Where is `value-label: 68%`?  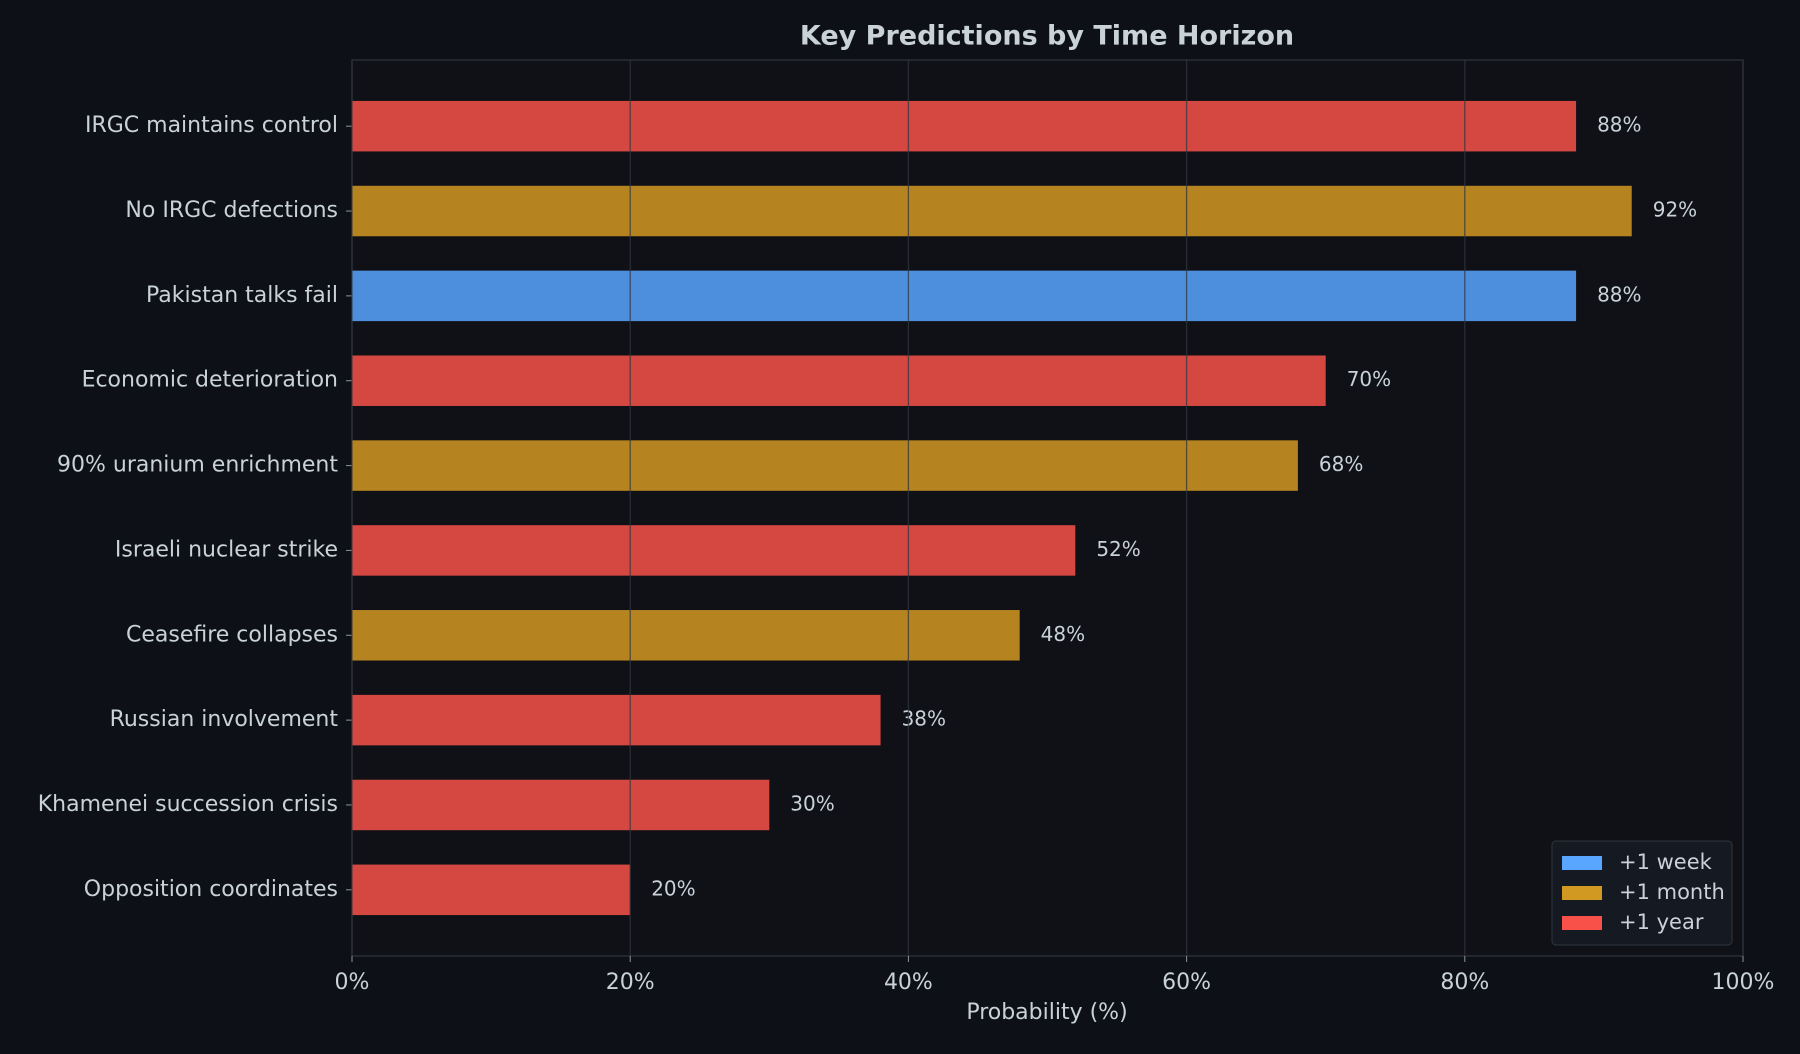 value-label: 68% is located at coordinates (1341, 464).